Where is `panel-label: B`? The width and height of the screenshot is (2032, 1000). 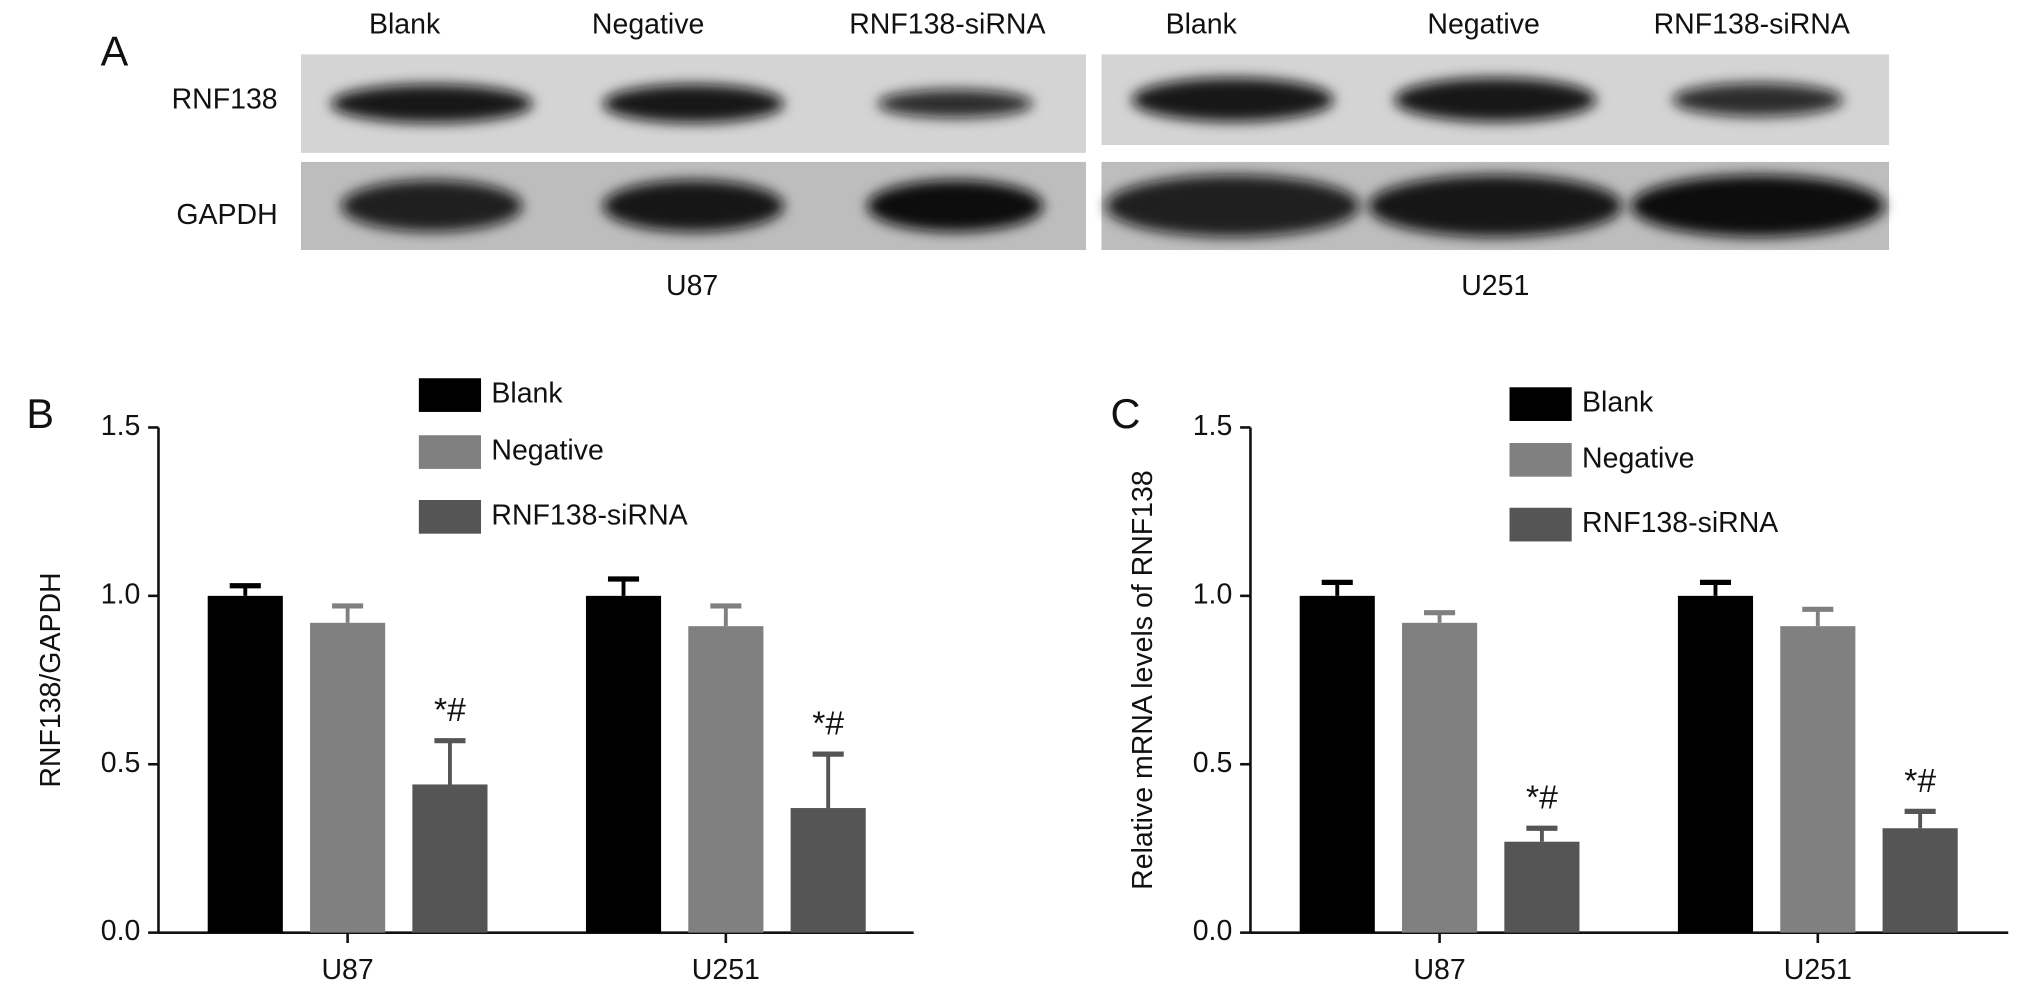
panel-label: B is located at coordinates (40, 413).